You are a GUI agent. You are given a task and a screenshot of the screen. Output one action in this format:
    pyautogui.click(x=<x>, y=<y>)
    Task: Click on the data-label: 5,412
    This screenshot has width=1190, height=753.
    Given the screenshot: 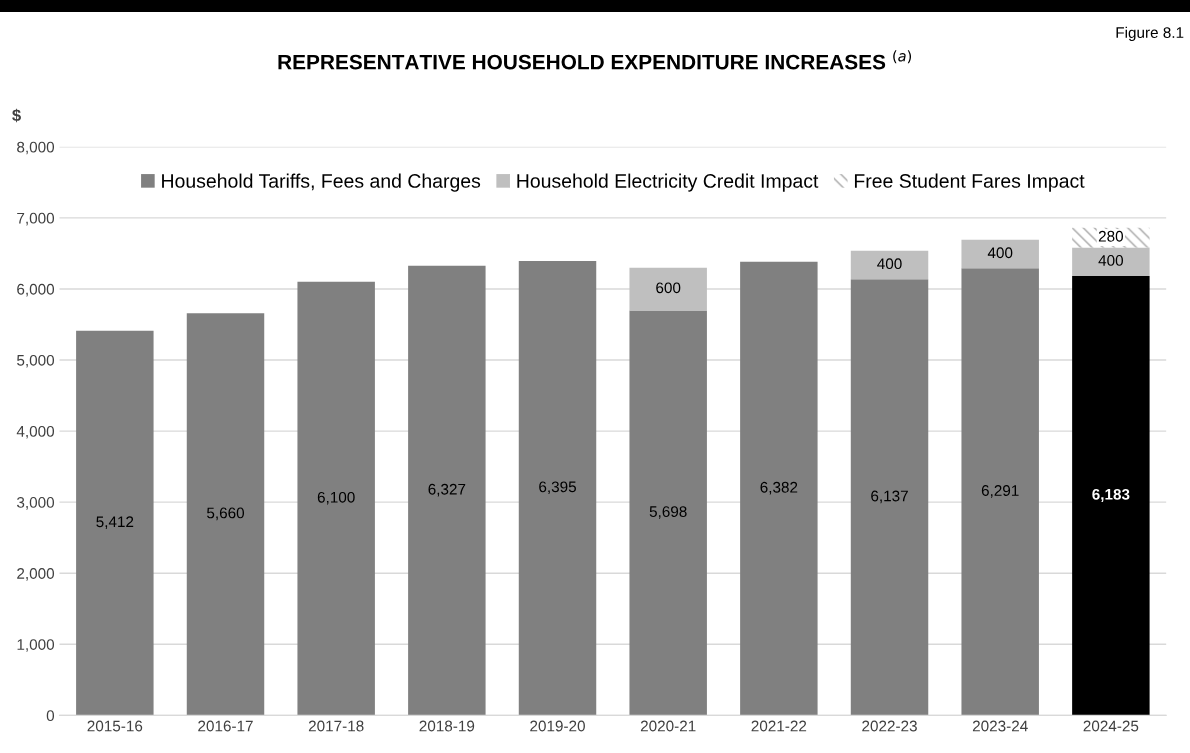 What is the action you would take?
    pyautogui.click(x=115, y=522)
    